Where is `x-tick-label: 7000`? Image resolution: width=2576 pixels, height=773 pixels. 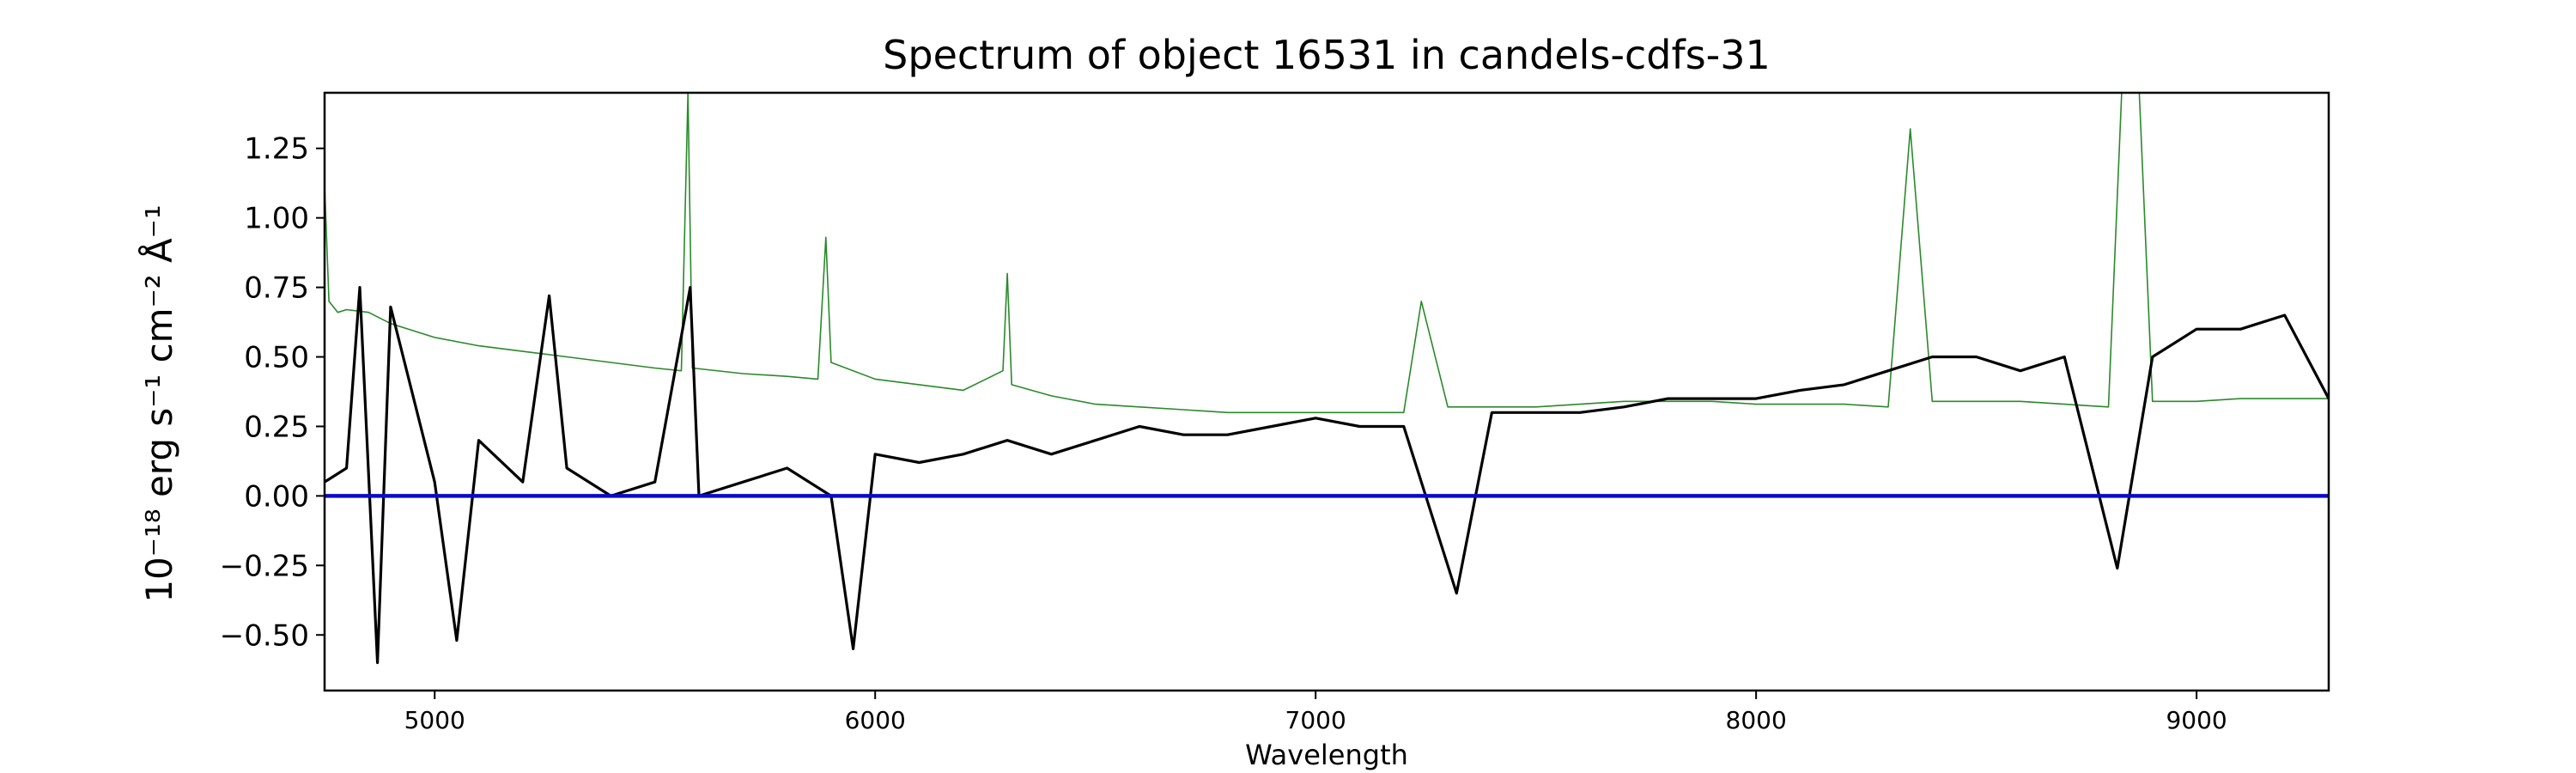 x-tick-label: 7000 is located at coordinates (1316, 720).